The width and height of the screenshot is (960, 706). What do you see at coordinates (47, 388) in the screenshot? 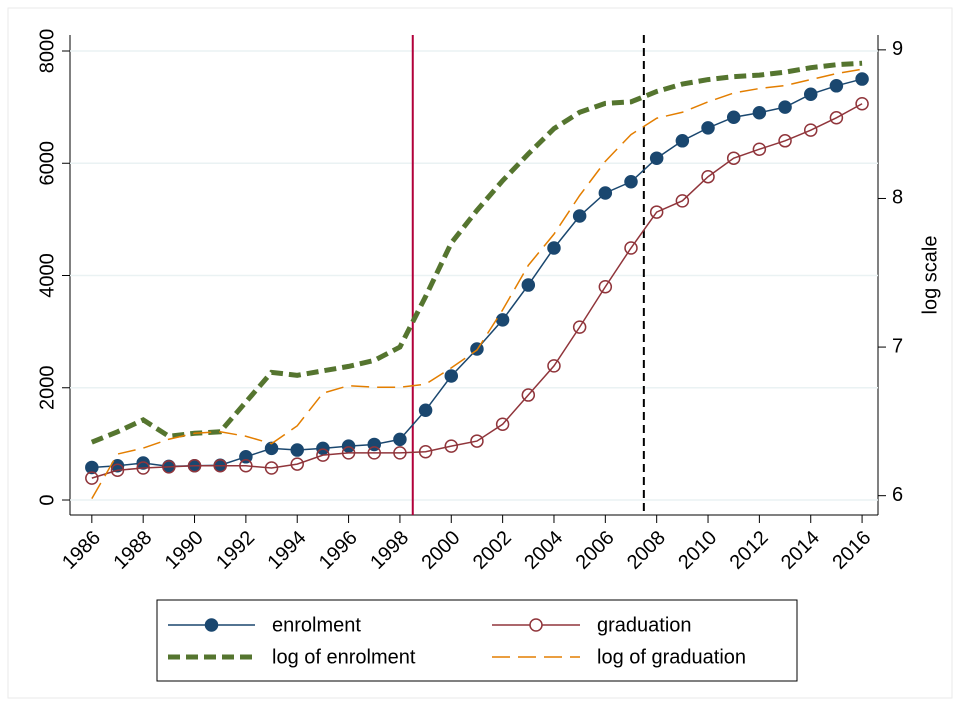
I see `y-tick-label: 2000` at bounding box center [47, 388].